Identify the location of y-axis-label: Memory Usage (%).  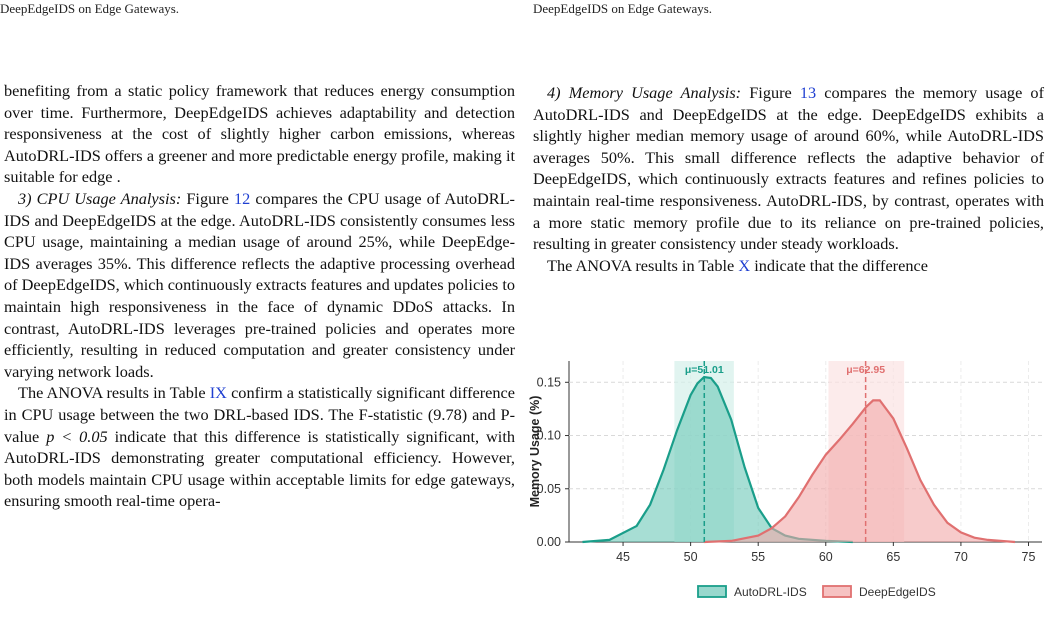
(535, 452).